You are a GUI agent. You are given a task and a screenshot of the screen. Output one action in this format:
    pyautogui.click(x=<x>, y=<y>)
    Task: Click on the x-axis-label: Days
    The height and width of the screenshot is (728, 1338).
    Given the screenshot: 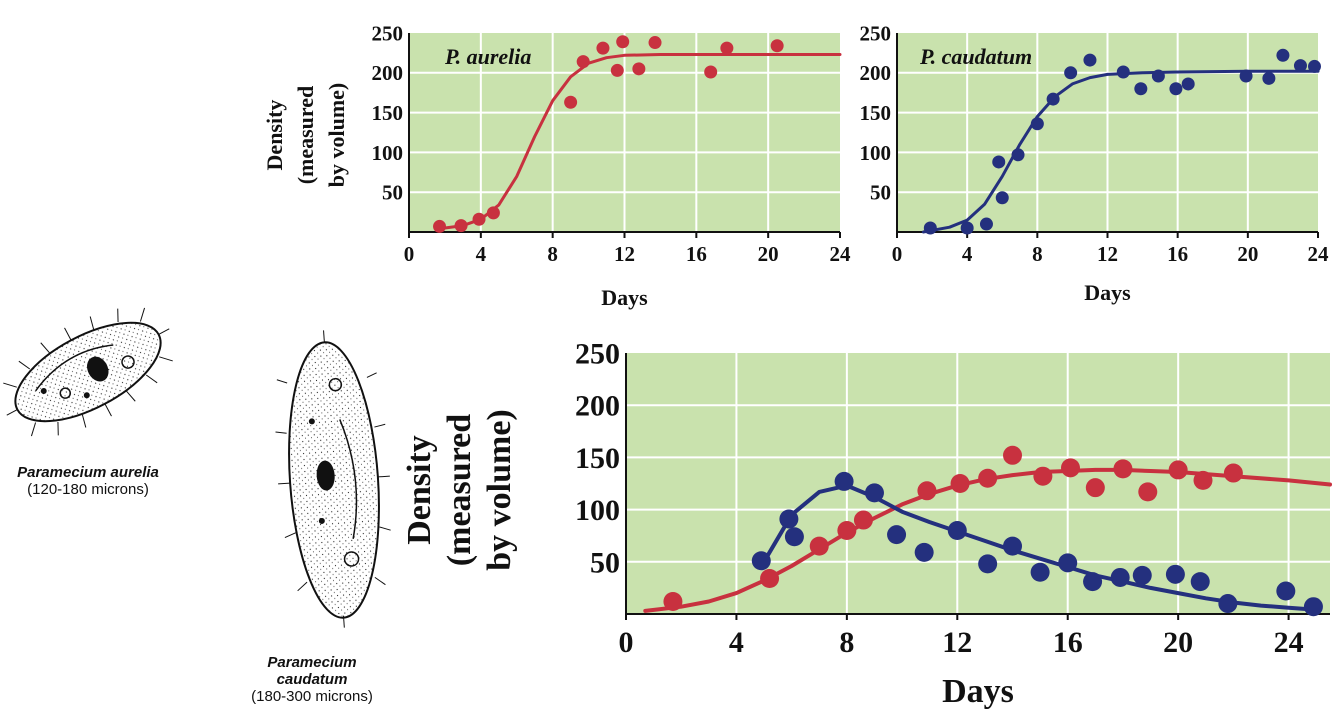 What is the action you would take?
    pyautogui.click(x=1107, y=292)
    